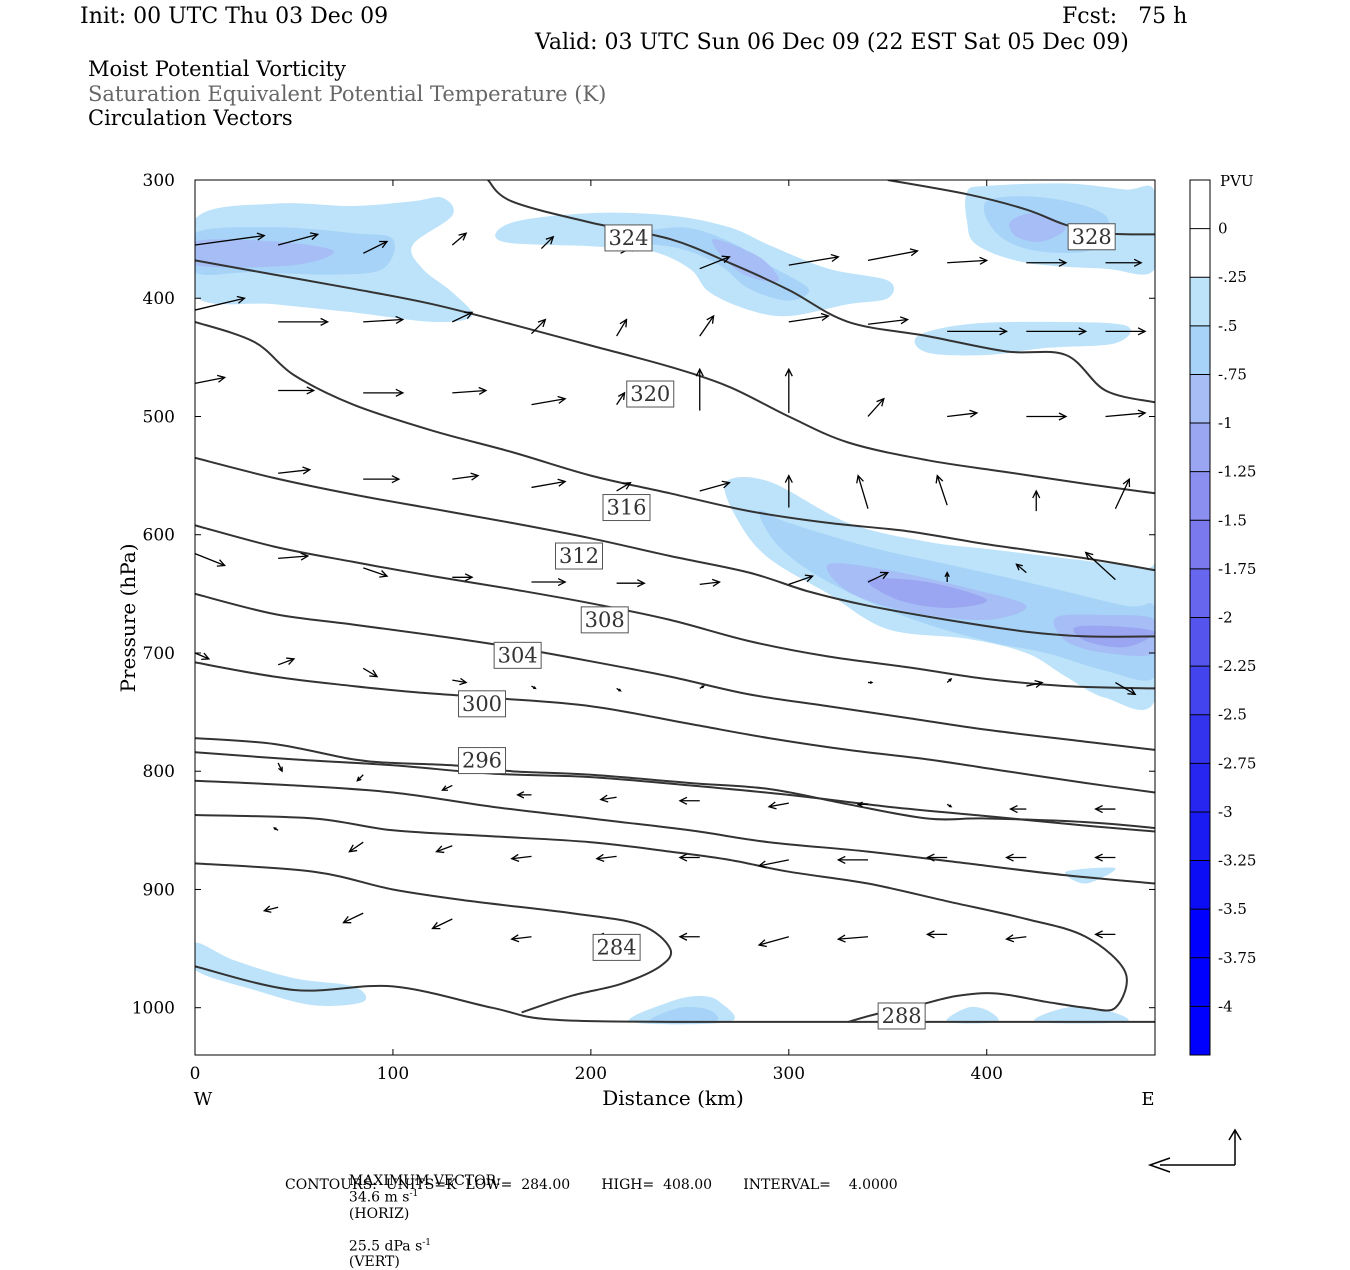 The width and height of the screenshot is (1350, 1270). What do you see at coordinates (393, 1074) in the screenshot?
I see `x-tick-label-100: 100` at bounding box center [393, 1074].